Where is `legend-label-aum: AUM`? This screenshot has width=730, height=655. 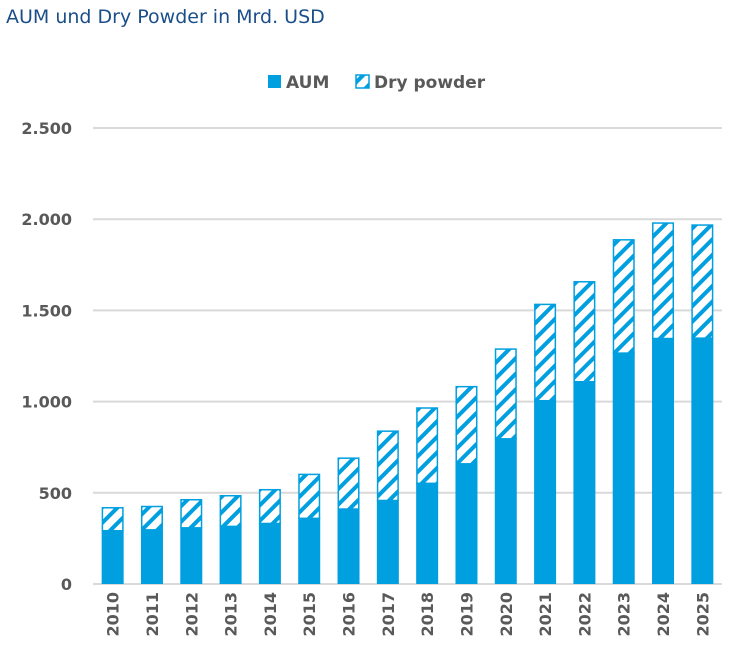
legend-label-aum: AUM is located at coordinates (307, 83).